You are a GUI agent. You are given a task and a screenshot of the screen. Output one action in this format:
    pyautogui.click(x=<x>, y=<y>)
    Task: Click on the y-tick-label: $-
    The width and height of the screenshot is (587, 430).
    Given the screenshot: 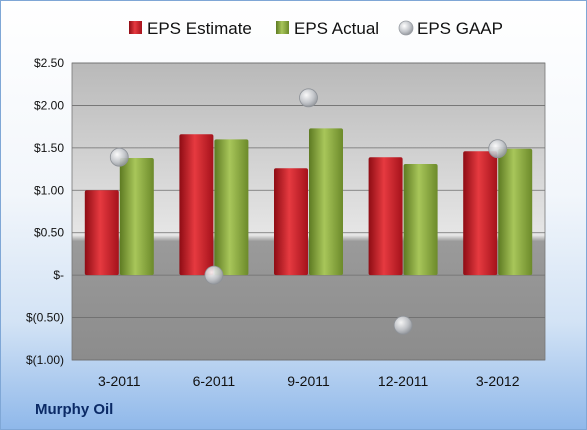 What is the action you would take?
    pyautogui.click(x=58, y=275)
    